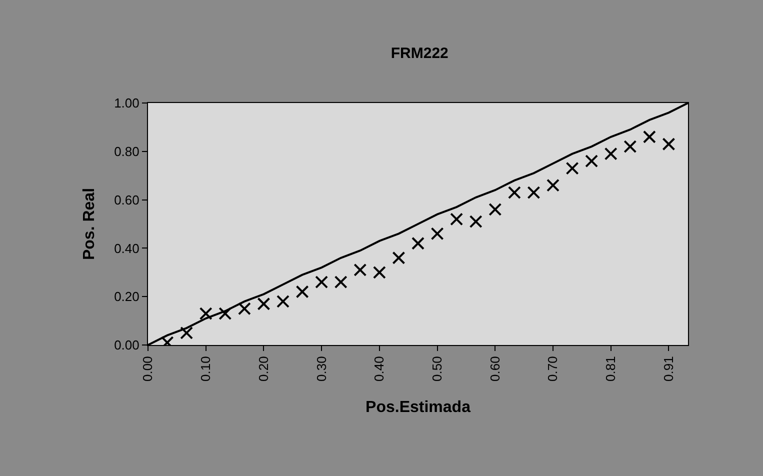 Image resolution: width=763 pixels, height=476 pixels. I want to click on y-tick-label: 0.60, so click(127, 200).